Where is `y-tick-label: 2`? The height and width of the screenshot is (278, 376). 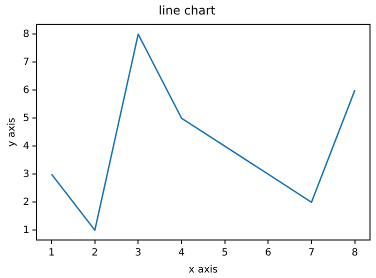
y-tick-label: 2 is located at coordinates (26, 202).